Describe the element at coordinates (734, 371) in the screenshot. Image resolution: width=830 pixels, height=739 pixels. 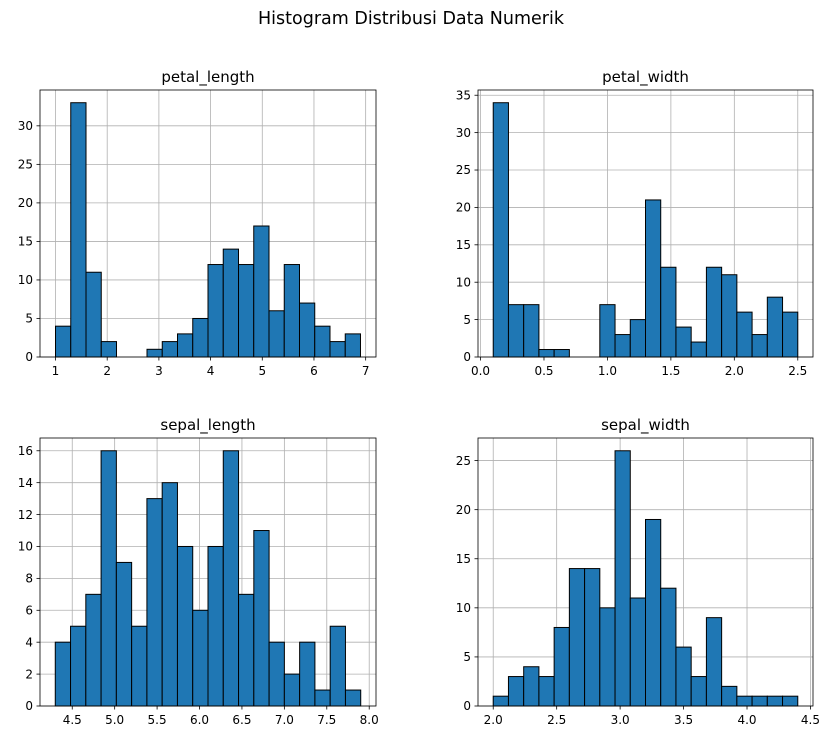
I see `x-tick-label: 2.0` at that location.